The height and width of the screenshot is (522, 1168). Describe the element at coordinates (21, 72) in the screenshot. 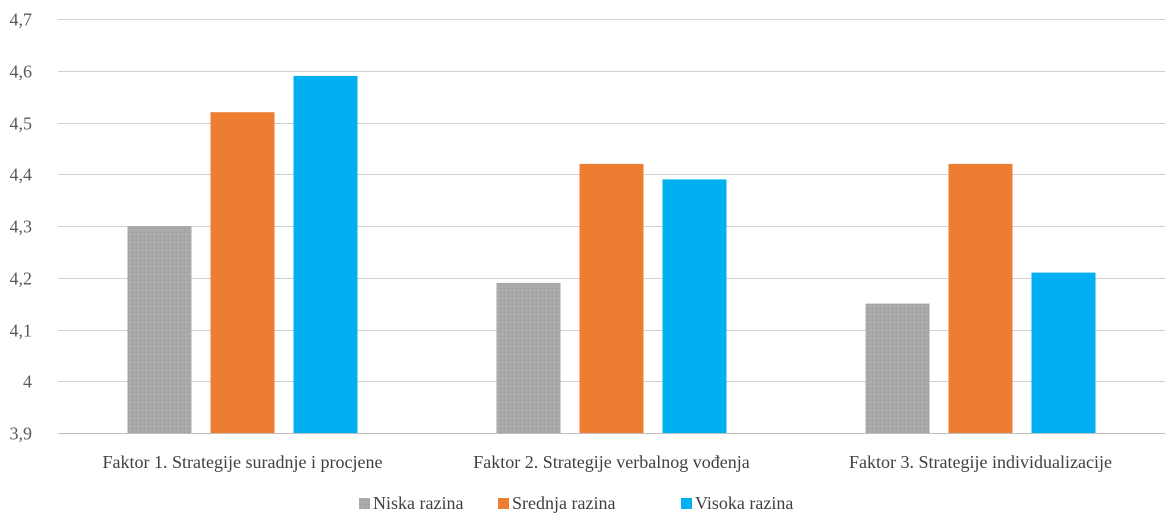

I see `y-tick-label: 4,6` at that location.